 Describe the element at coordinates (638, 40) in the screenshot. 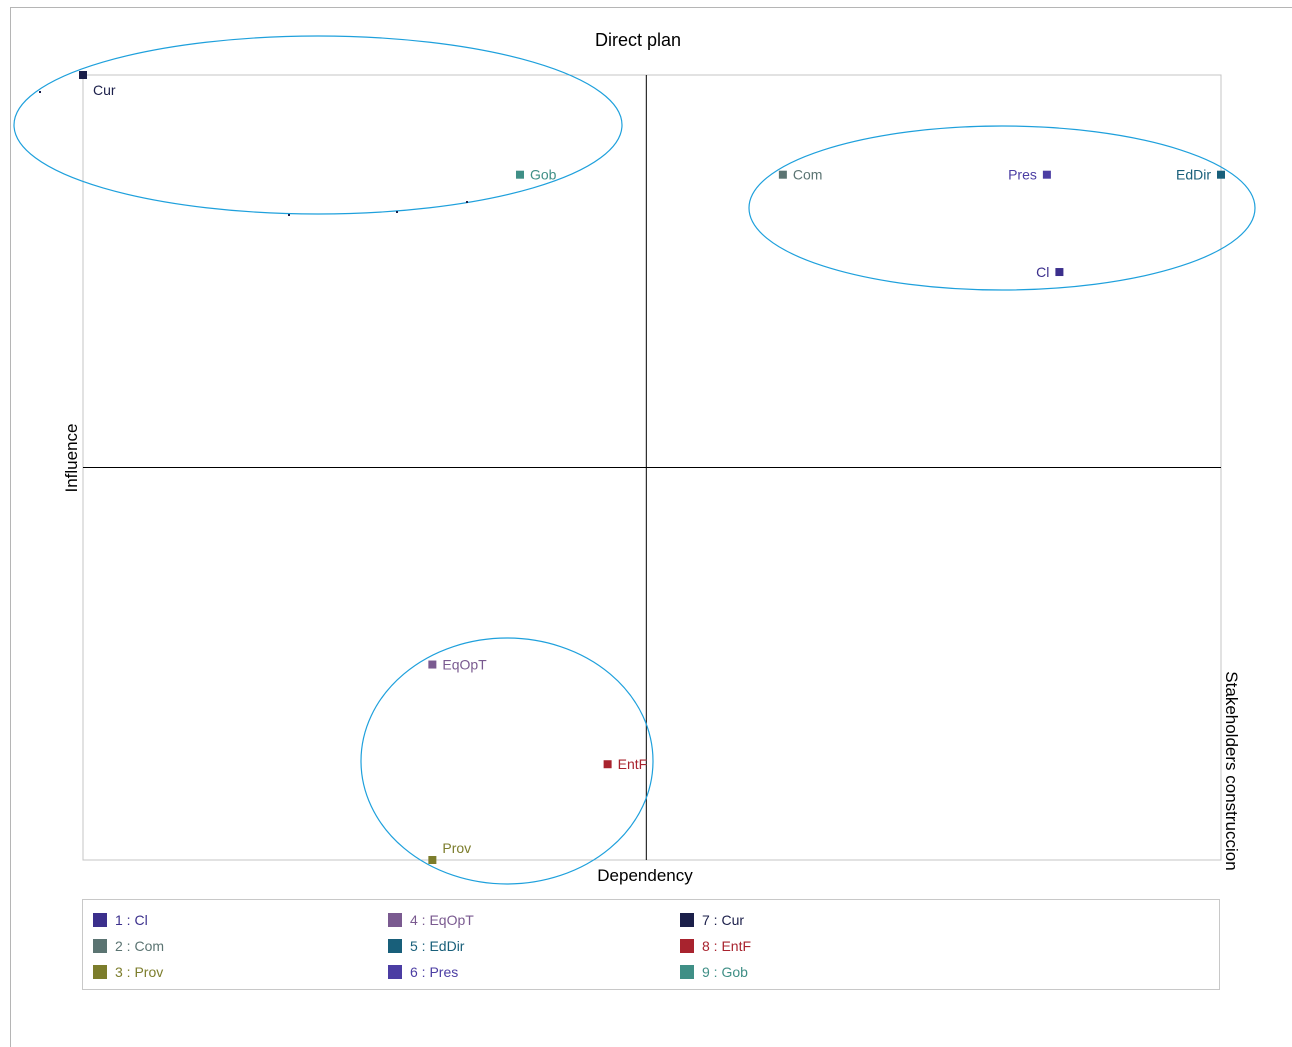

I see `chart-title: Direct plan` at that location.